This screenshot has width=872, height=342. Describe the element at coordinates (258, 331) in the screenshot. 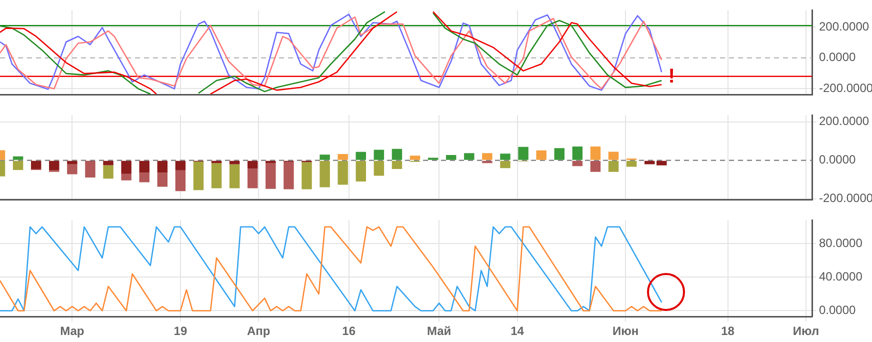

I see `x-tick-label: Апр` at that location.